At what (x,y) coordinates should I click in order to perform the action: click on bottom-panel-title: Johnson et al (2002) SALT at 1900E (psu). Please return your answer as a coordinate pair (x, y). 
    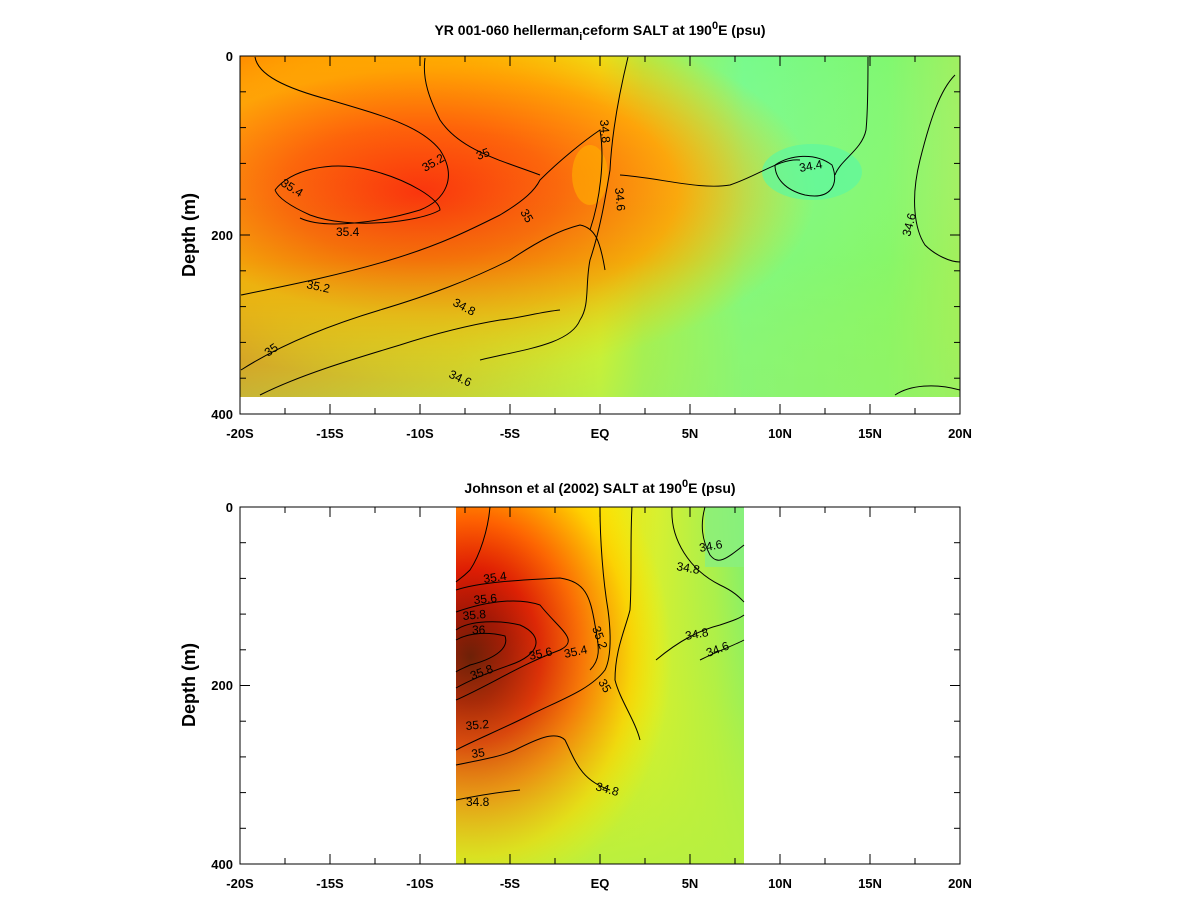
    Looking at the image, I should click on (599, 487).